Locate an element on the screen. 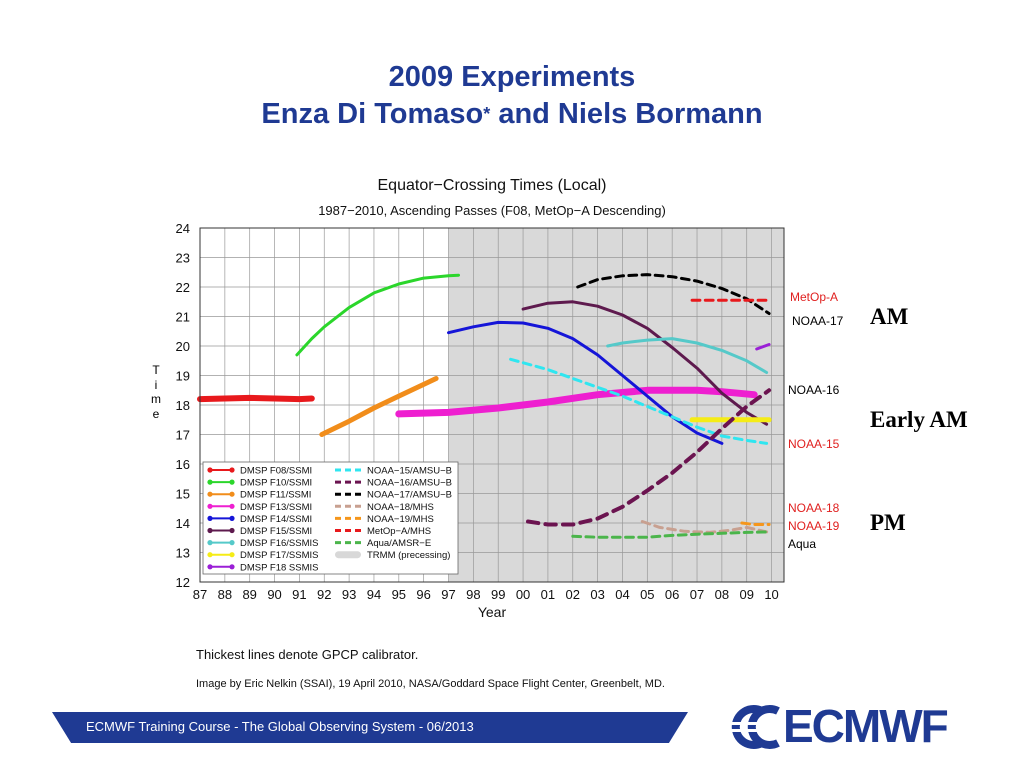 The image size is (1024, 768). x-tick-label: 07 is located at coordinates (697, 594).